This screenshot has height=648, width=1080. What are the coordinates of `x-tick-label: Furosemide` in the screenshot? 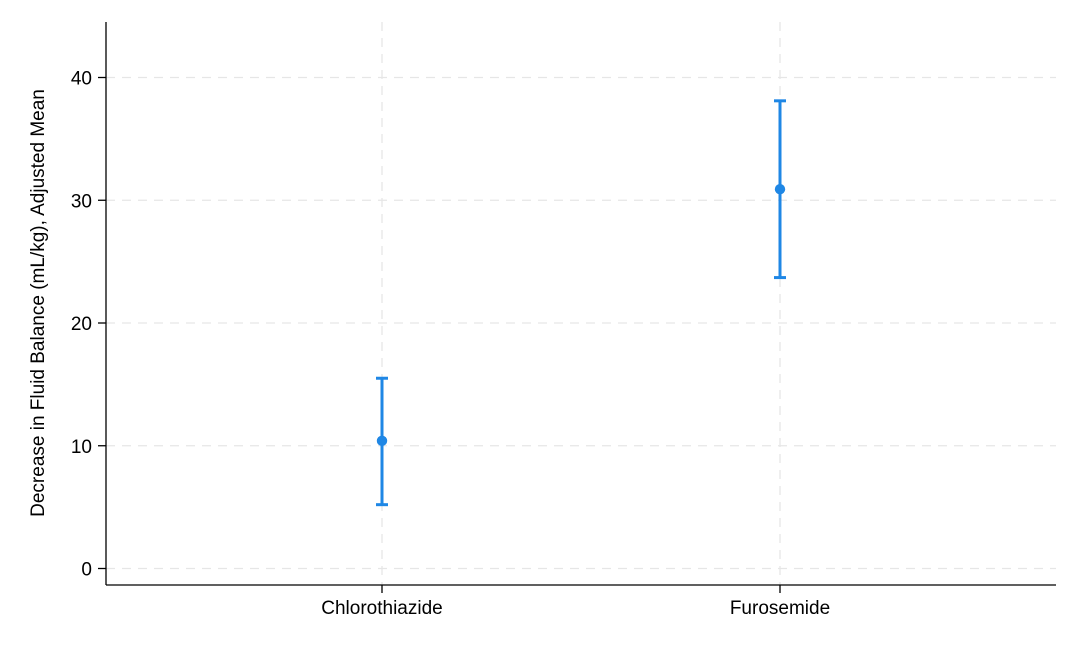 It's located at (780, 608).